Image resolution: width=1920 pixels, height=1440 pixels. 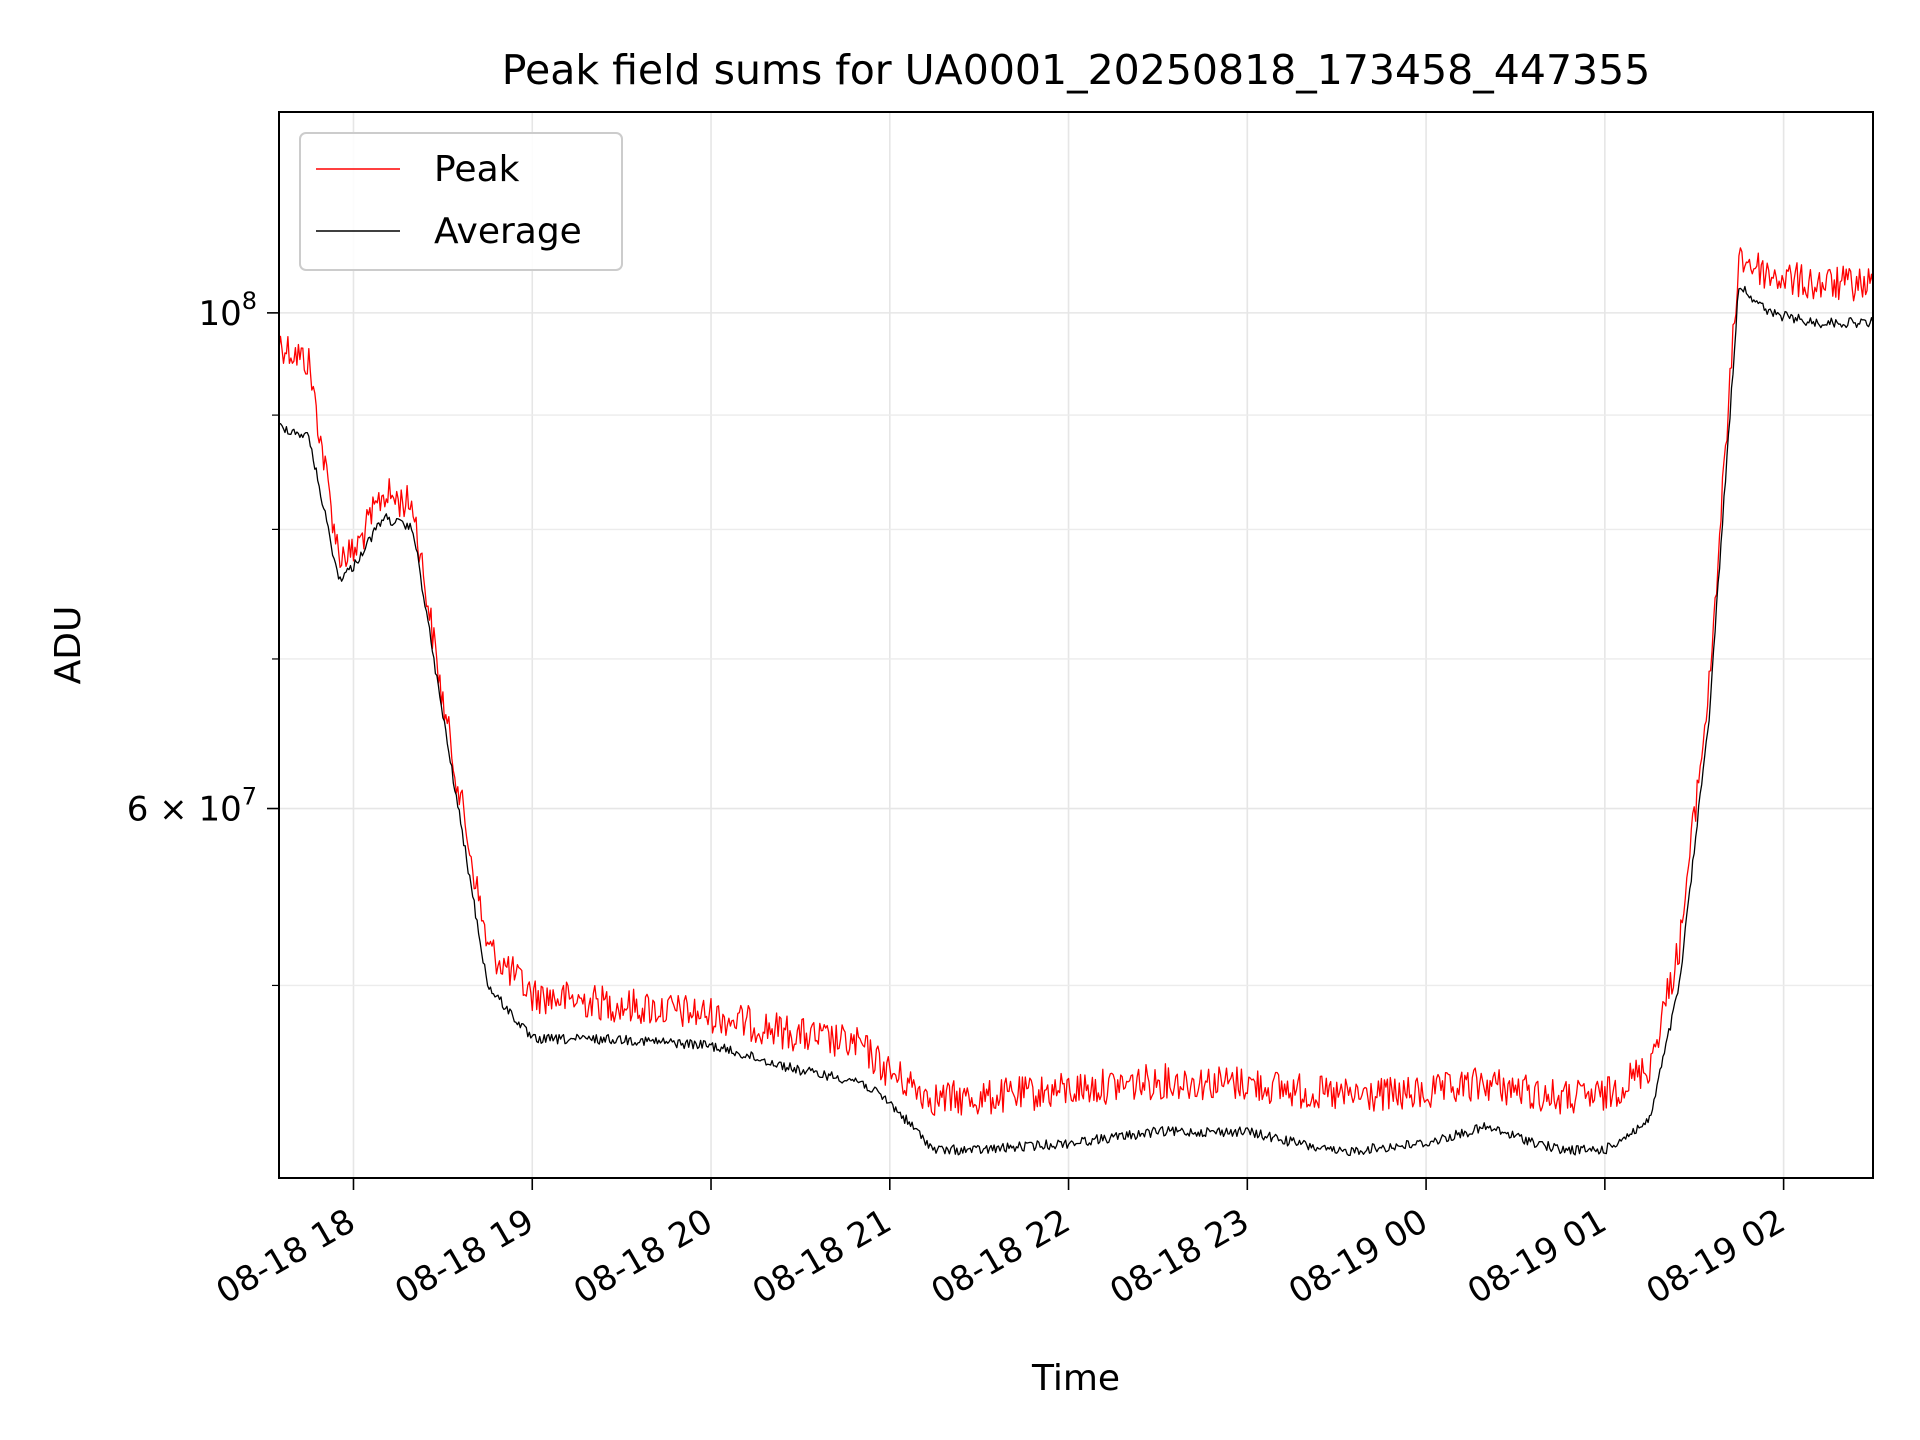 What do you see at coordinates (227, 310) in the screenshot?
I see `y-tick-label: 108` at bounding box center [227, 310].